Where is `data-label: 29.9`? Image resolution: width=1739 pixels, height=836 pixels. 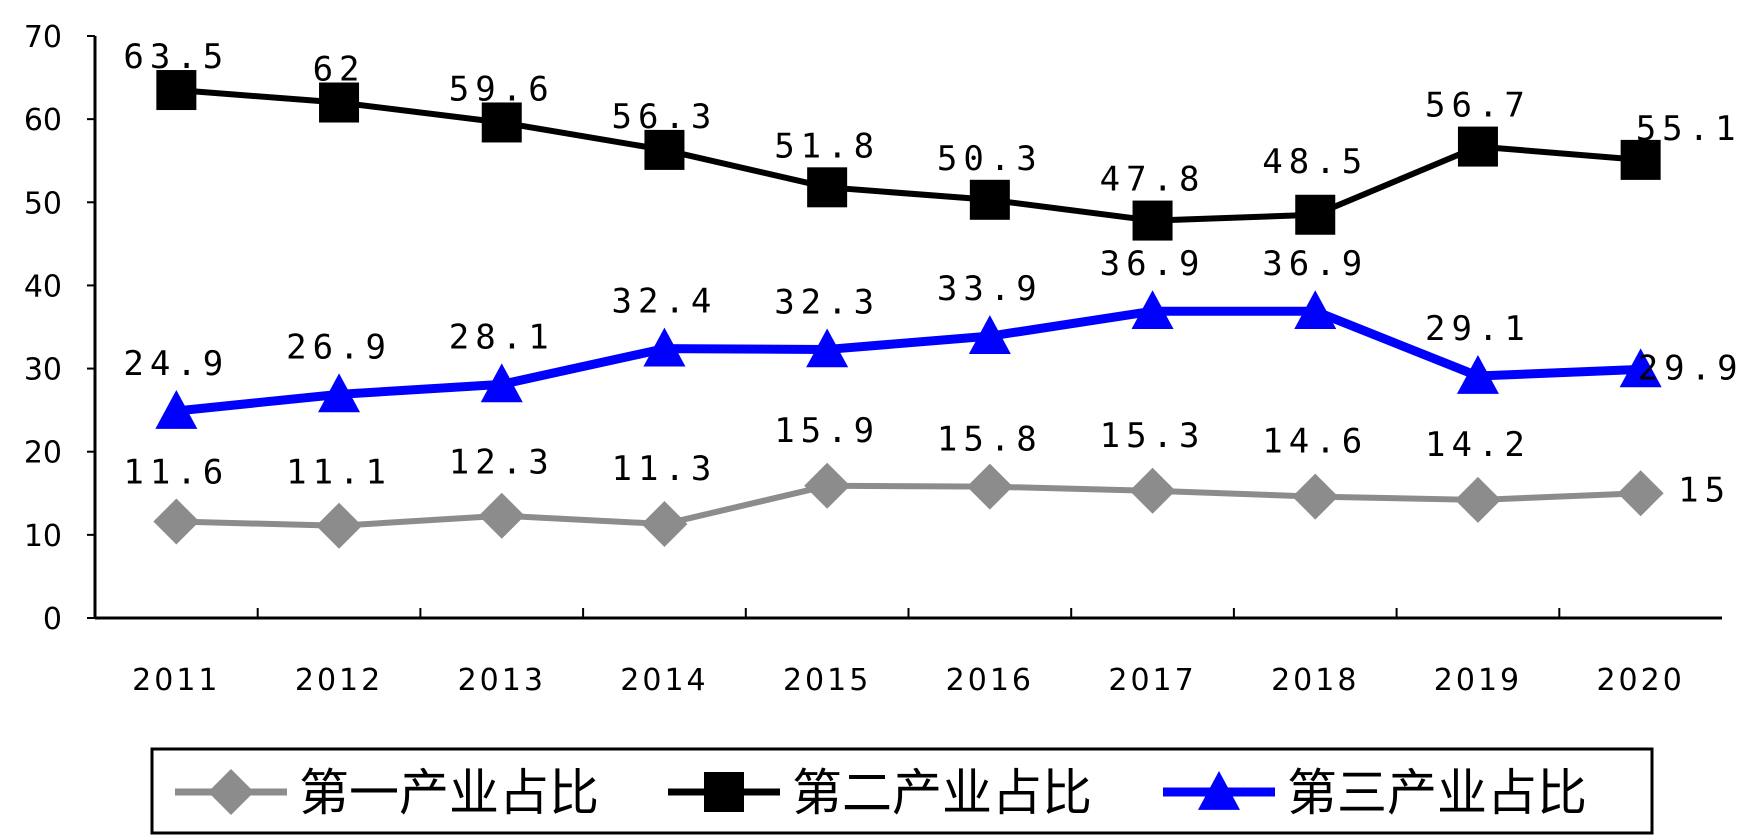
data-label: 29.9 is located at coordinates (1688, 368).